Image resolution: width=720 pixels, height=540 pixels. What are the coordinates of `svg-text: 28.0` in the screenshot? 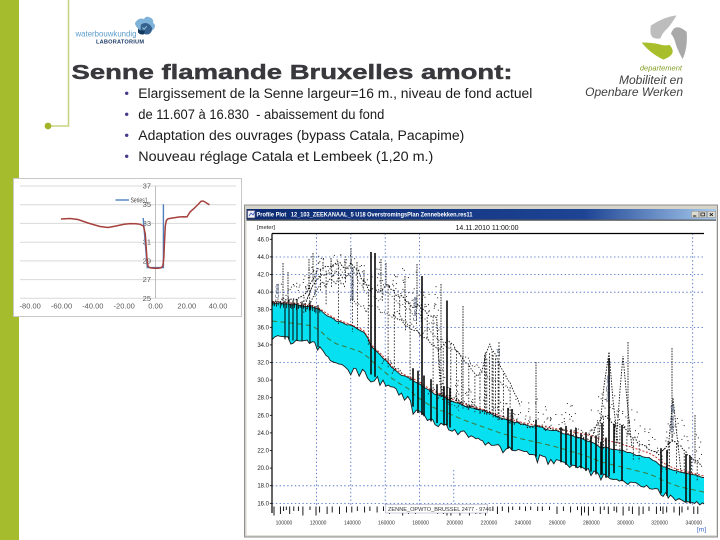 It's located at (263, 399).